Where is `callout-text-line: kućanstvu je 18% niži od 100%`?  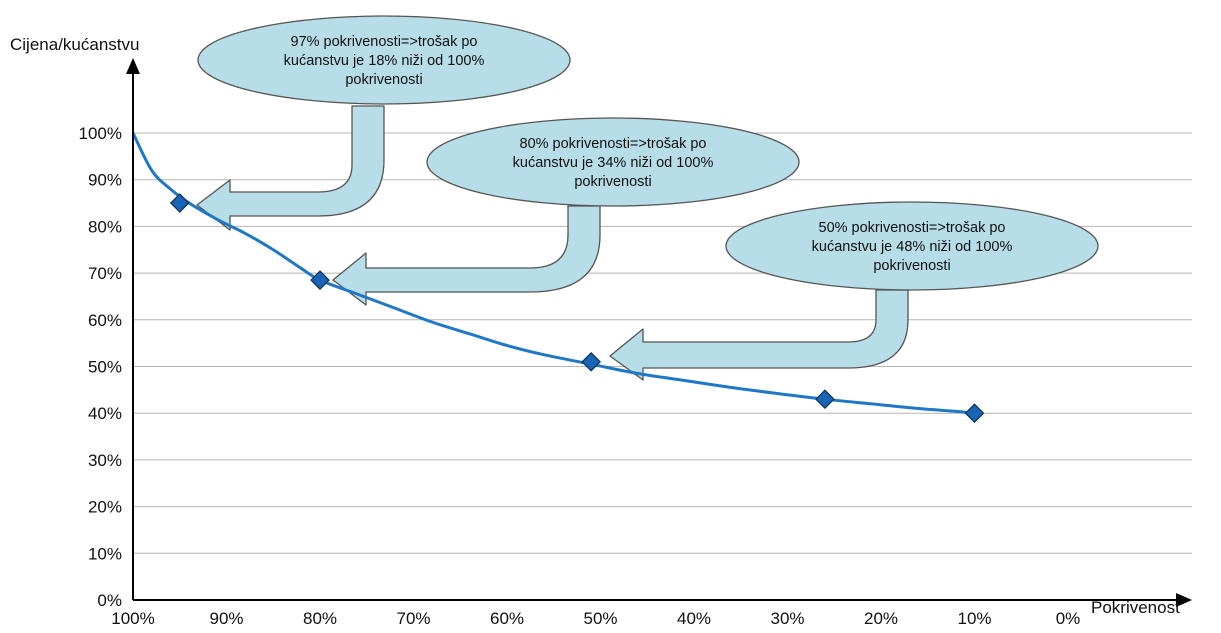
callout-text-line: kućanstvu je 18% niži od 100% is located at coordinates (384, 61).